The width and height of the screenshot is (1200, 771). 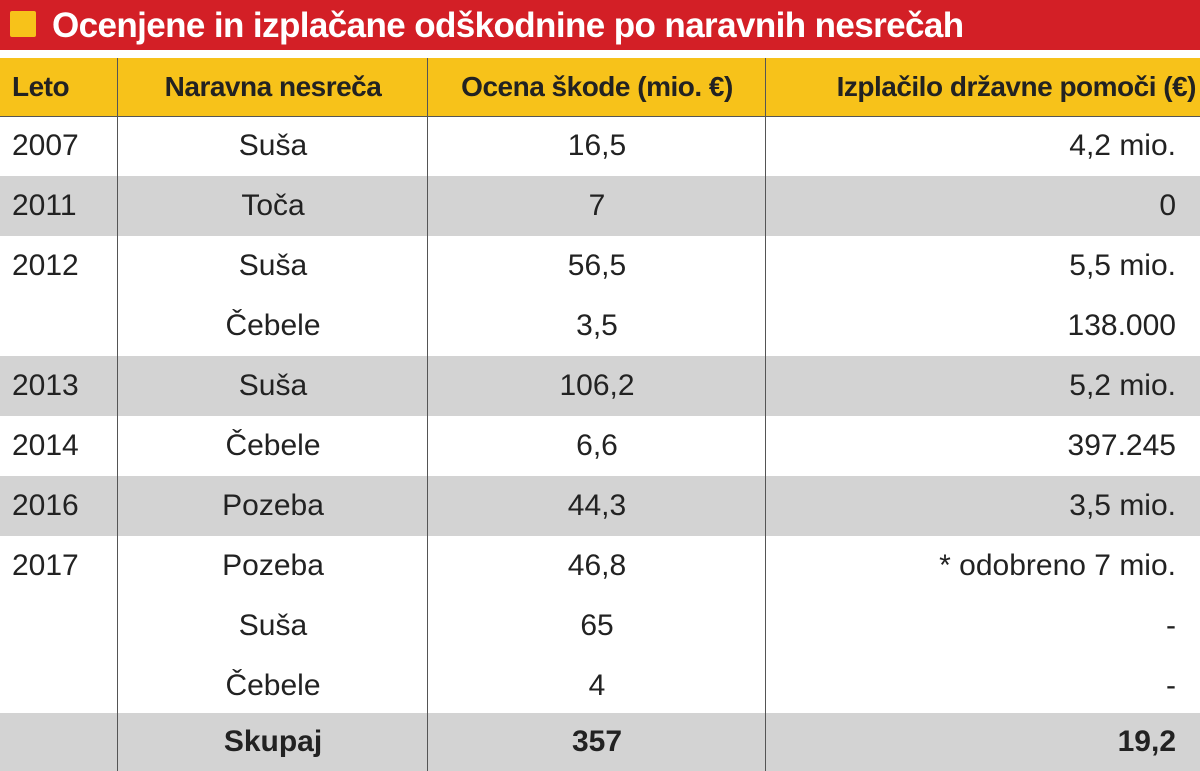 What do you see at coordinates (597, 505) in the screenshot?
I see `cell-damage: 44,3` at bounding box center [597, 505].